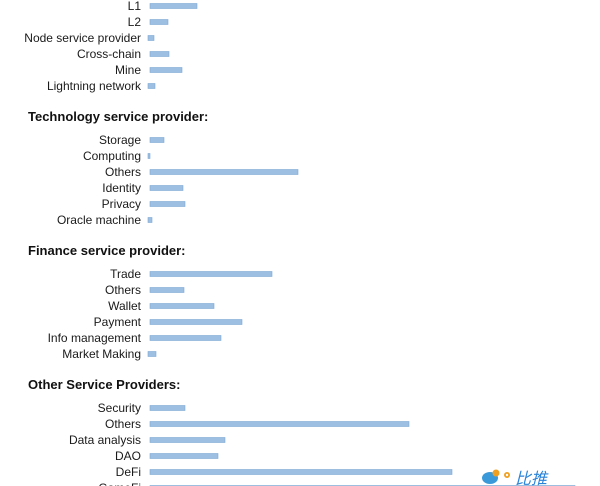  Describe the element at coordinates (94, 86) in the screenshot. I see `category-label-lightning-network: Lightning network` at that location.